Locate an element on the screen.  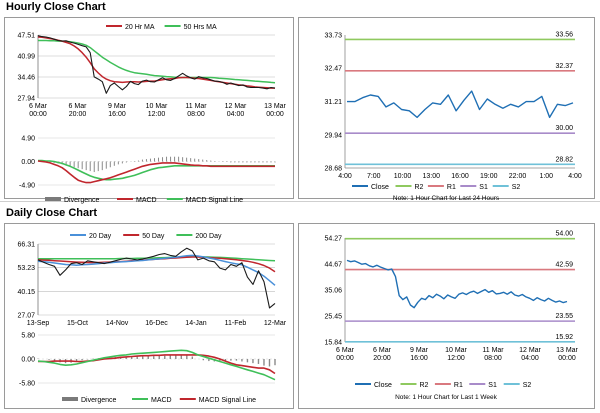
x-tick-label: 14-Jan is located at coordinates (196, 323).